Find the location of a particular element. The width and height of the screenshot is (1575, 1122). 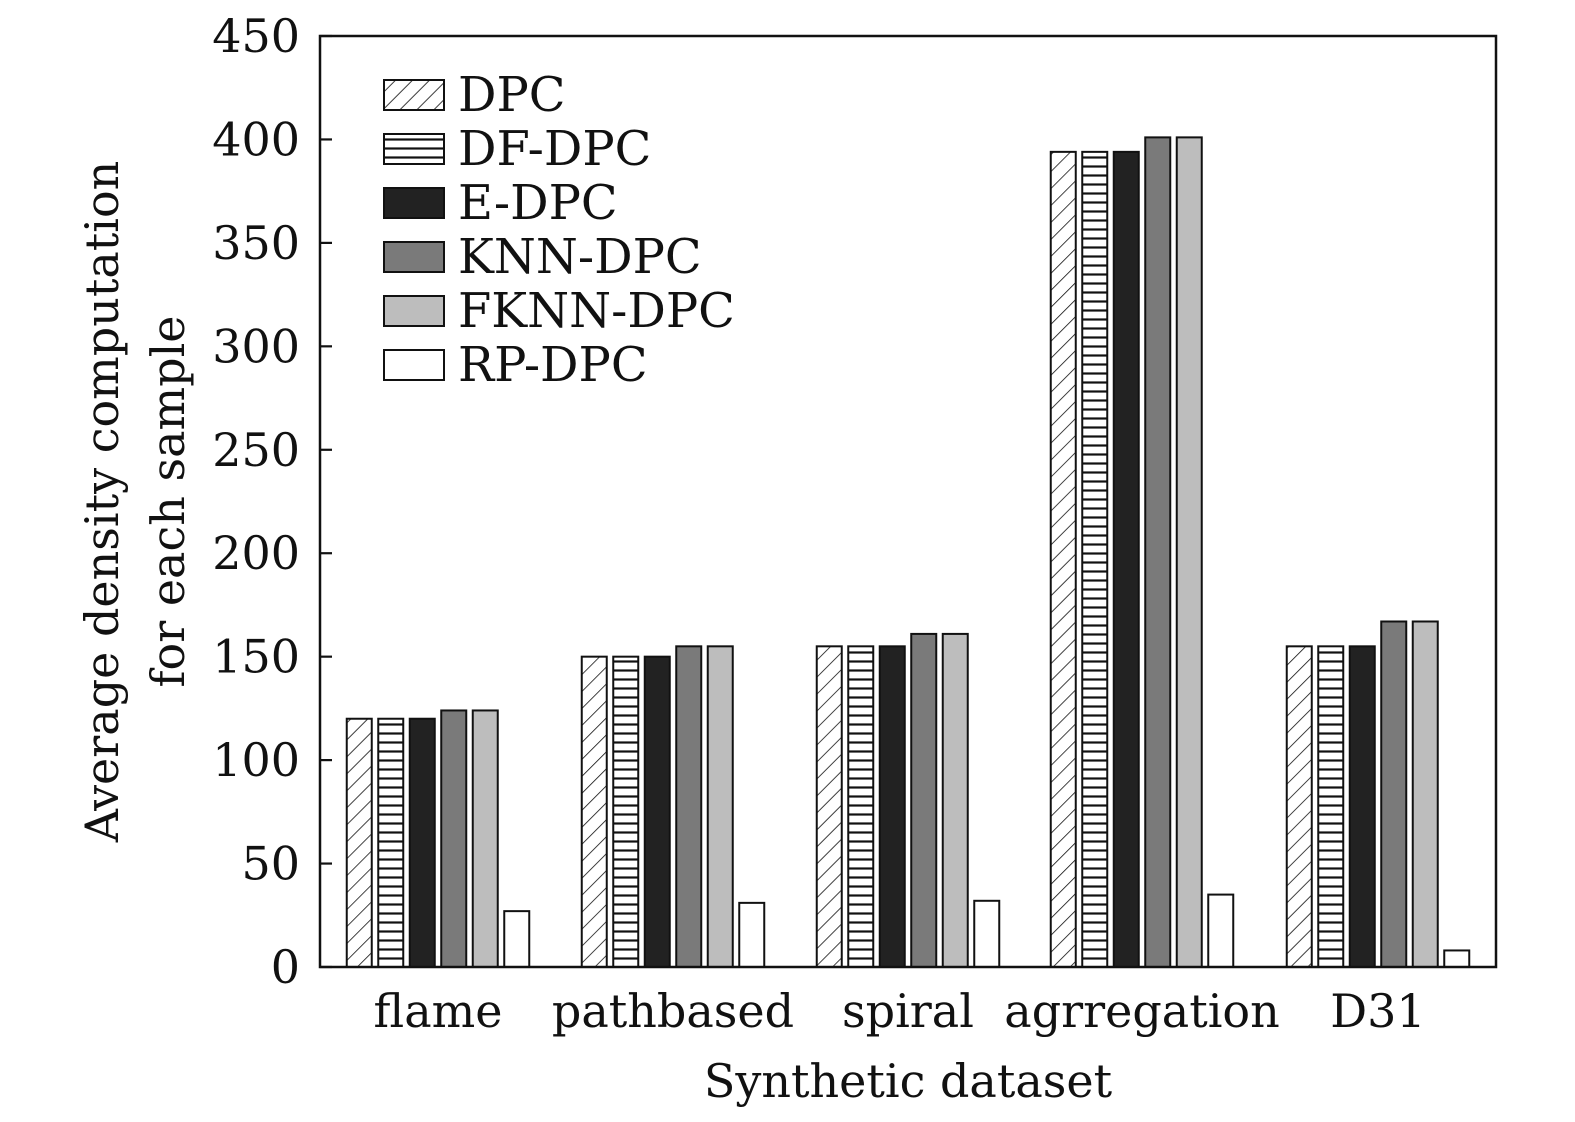

bar-e-dpc-spiral is located at coordinates (892, 806).